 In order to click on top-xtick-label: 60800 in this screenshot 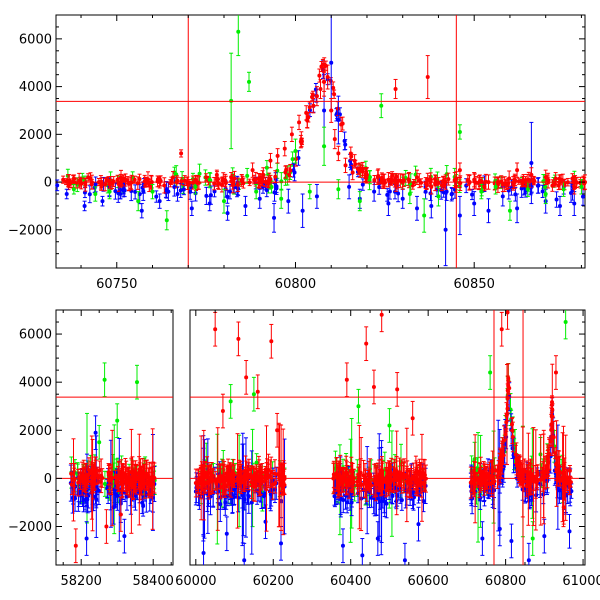, I will do `click(295, 284)`.